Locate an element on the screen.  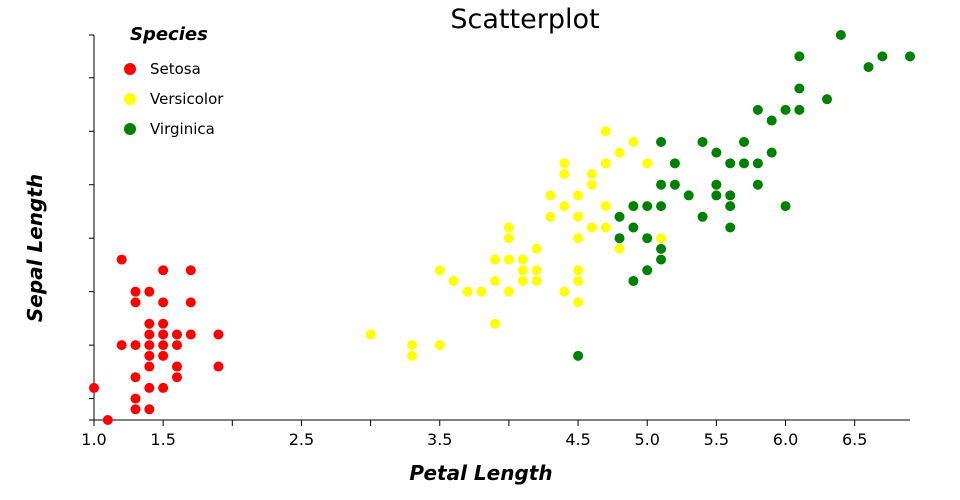
legend-marker-versicolor is located at coordinates (130, 99).